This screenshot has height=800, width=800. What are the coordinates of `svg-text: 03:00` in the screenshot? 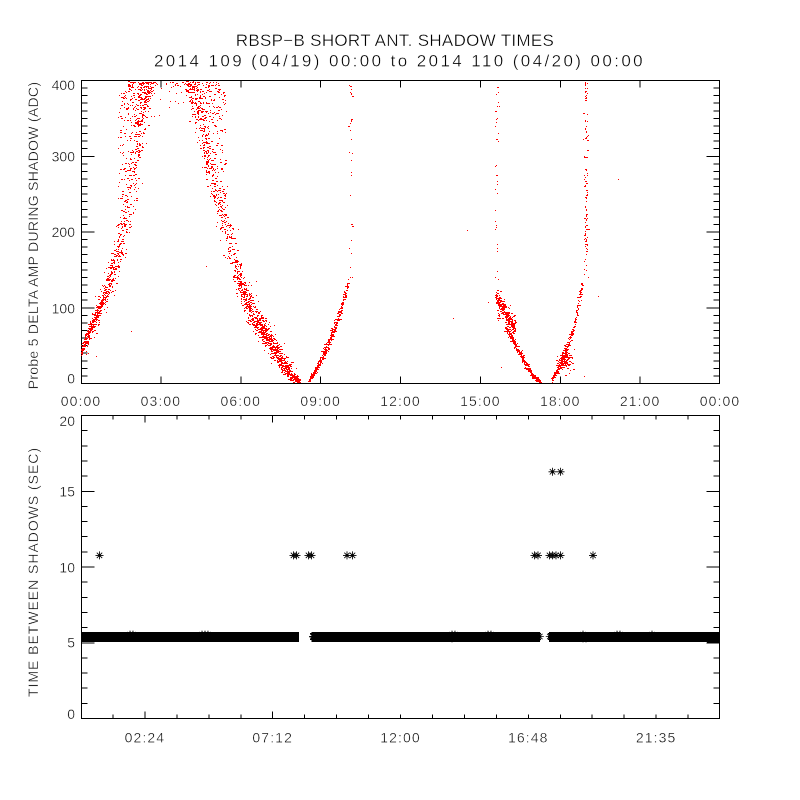 It's located at (161, 401).